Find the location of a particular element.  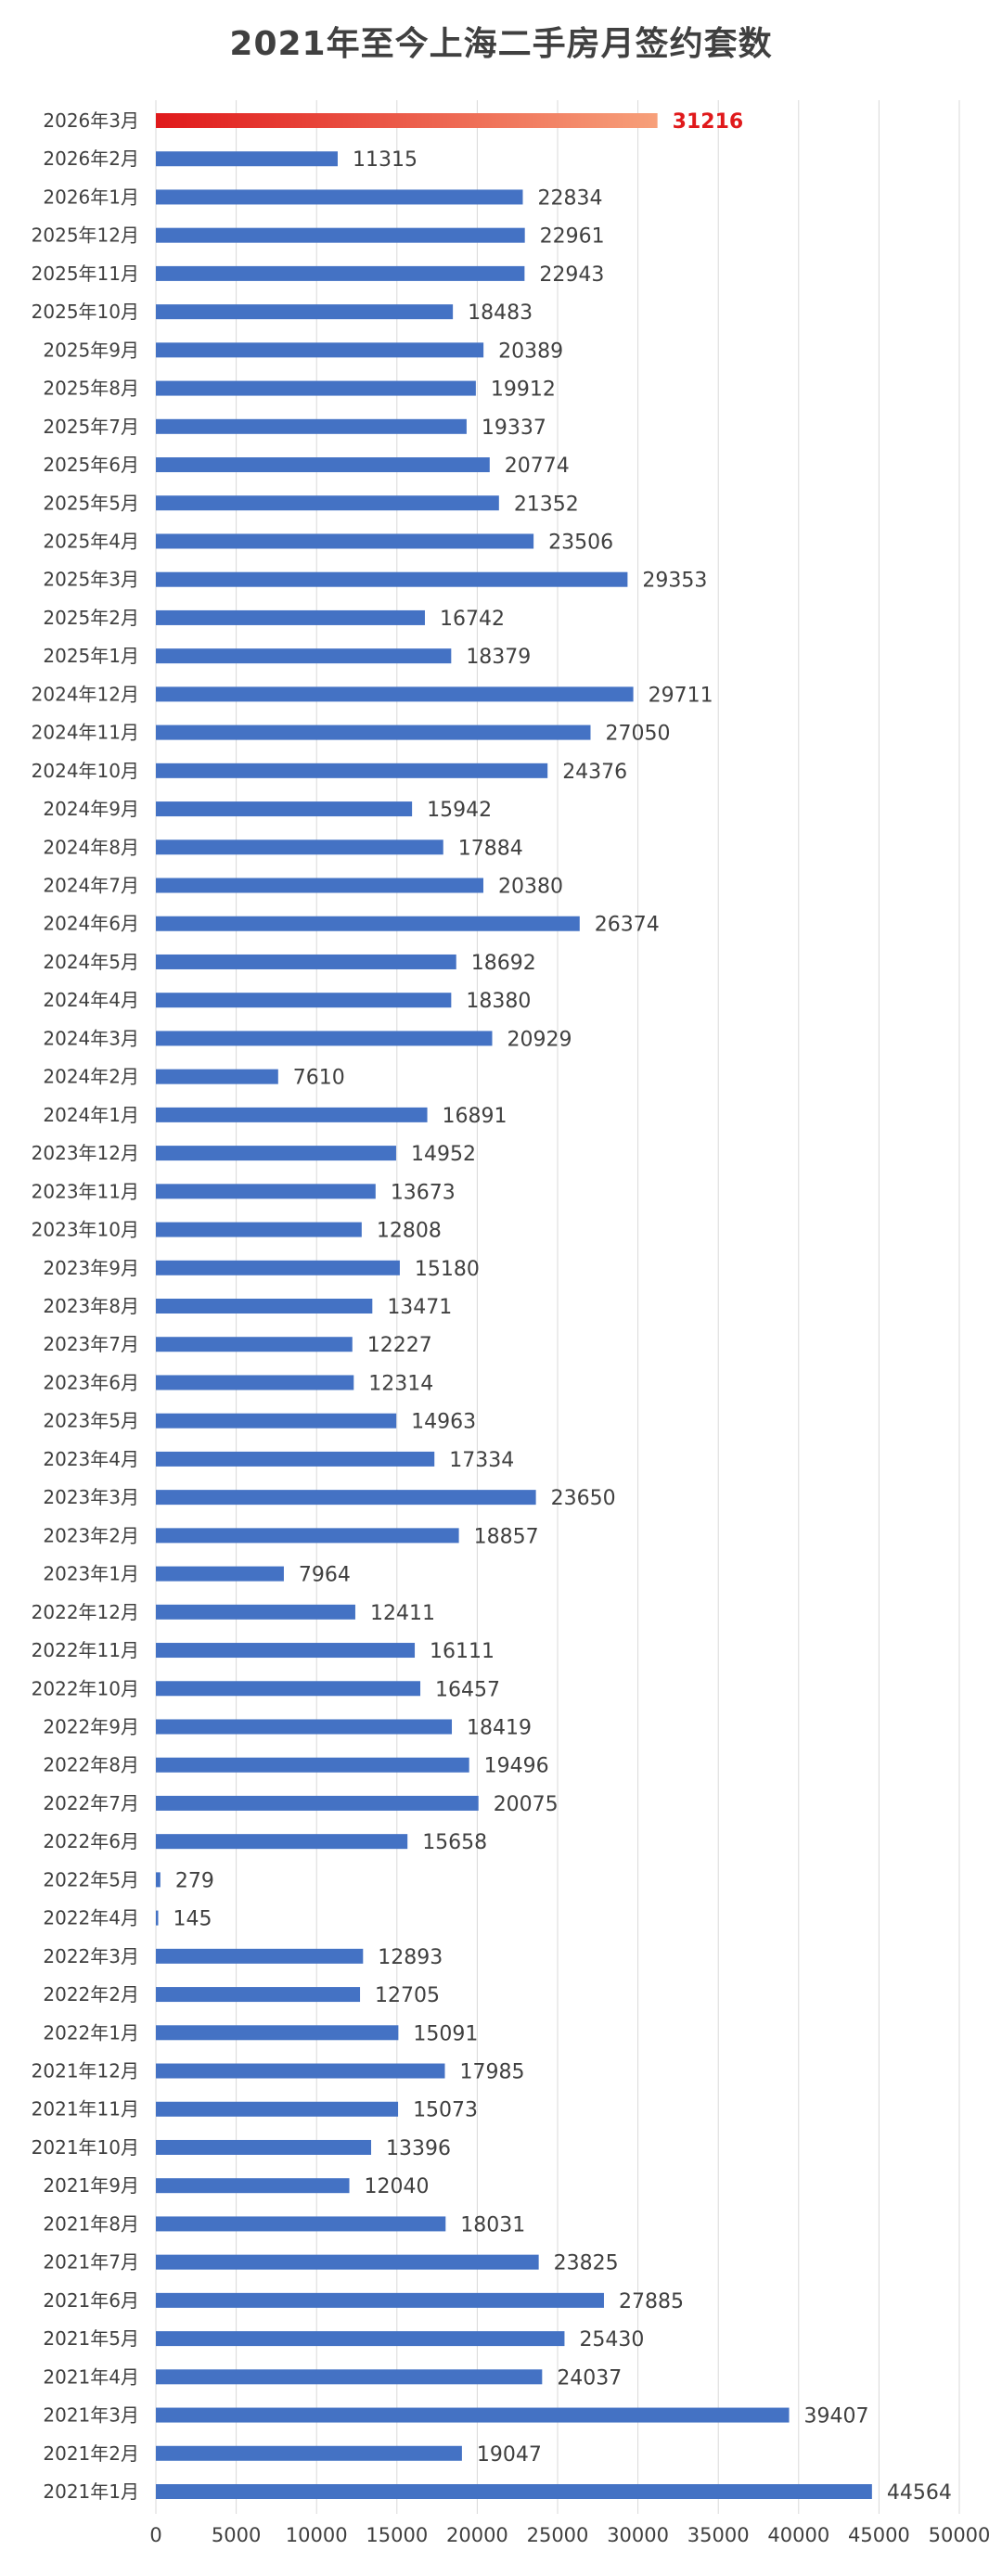

category-label: 2024年5月 is located at coordinates (91, 962).